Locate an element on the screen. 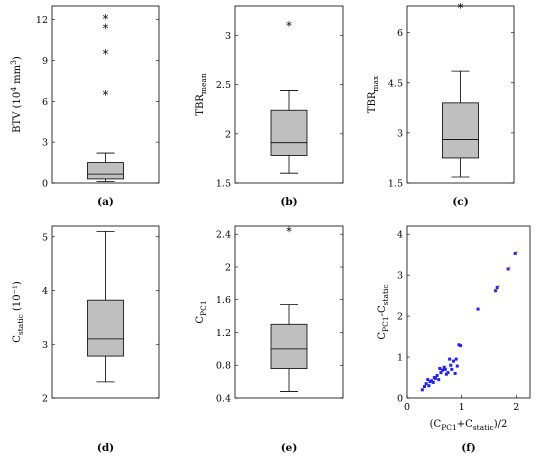  y-tick-label: 2.4 is located at coordinates (223, 235).